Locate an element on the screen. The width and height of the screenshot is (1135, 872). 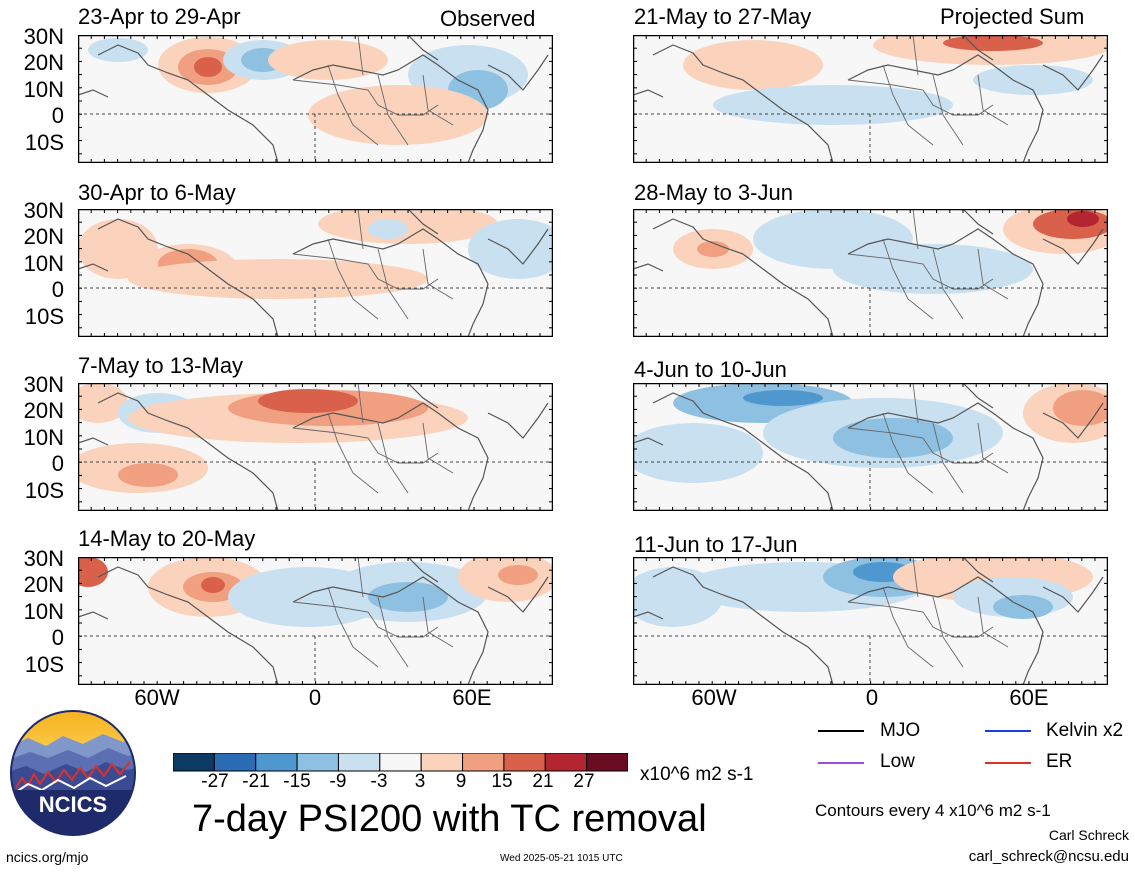
legend-label-low: Low is located at coordinates (897, 761).